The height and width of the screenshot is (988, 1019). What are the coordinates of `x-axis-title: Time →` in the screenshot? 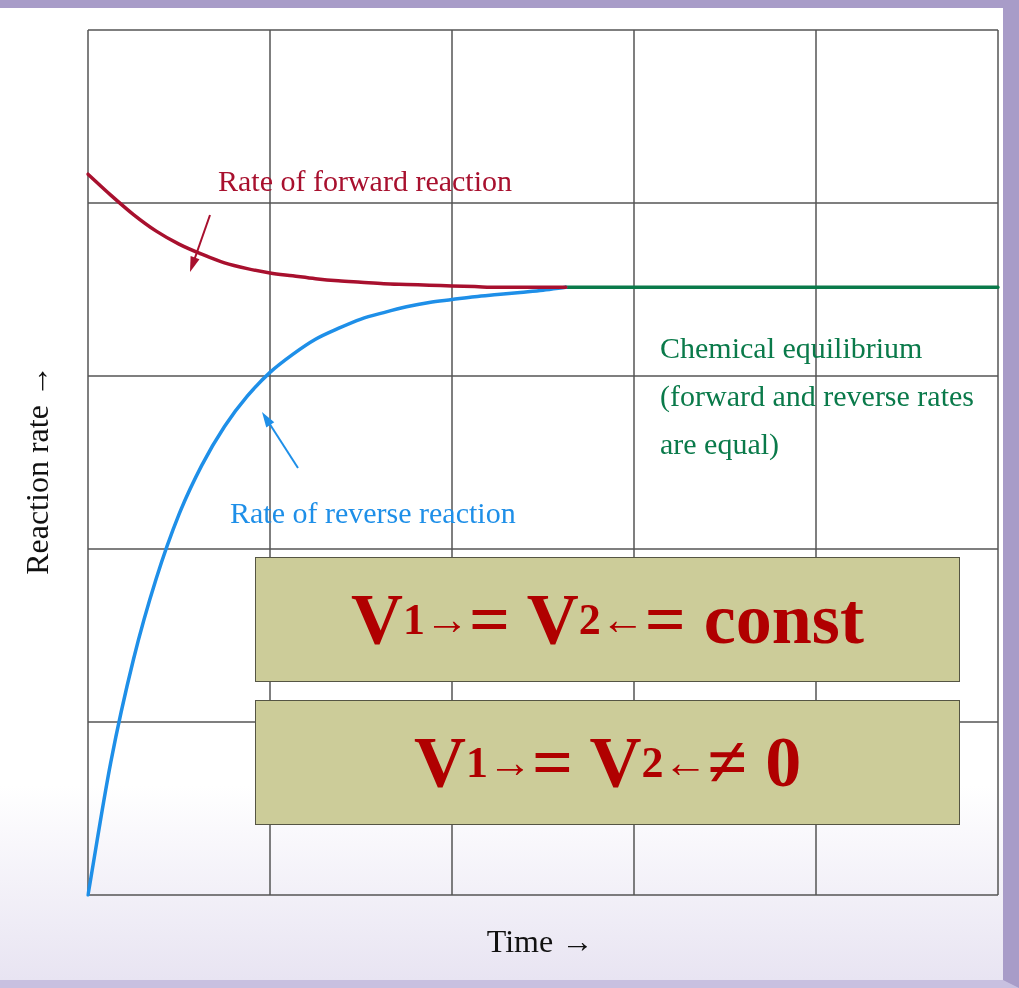 It's located at (540, 941).